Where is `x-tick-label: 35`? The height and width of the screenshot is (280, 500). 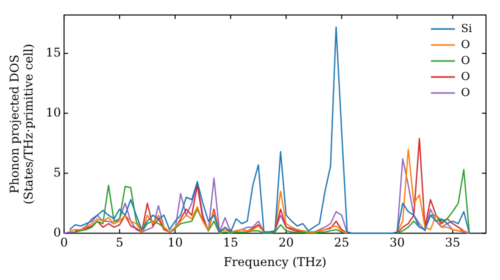 x-tick-label: 35 is located at coordinates (452, 243).